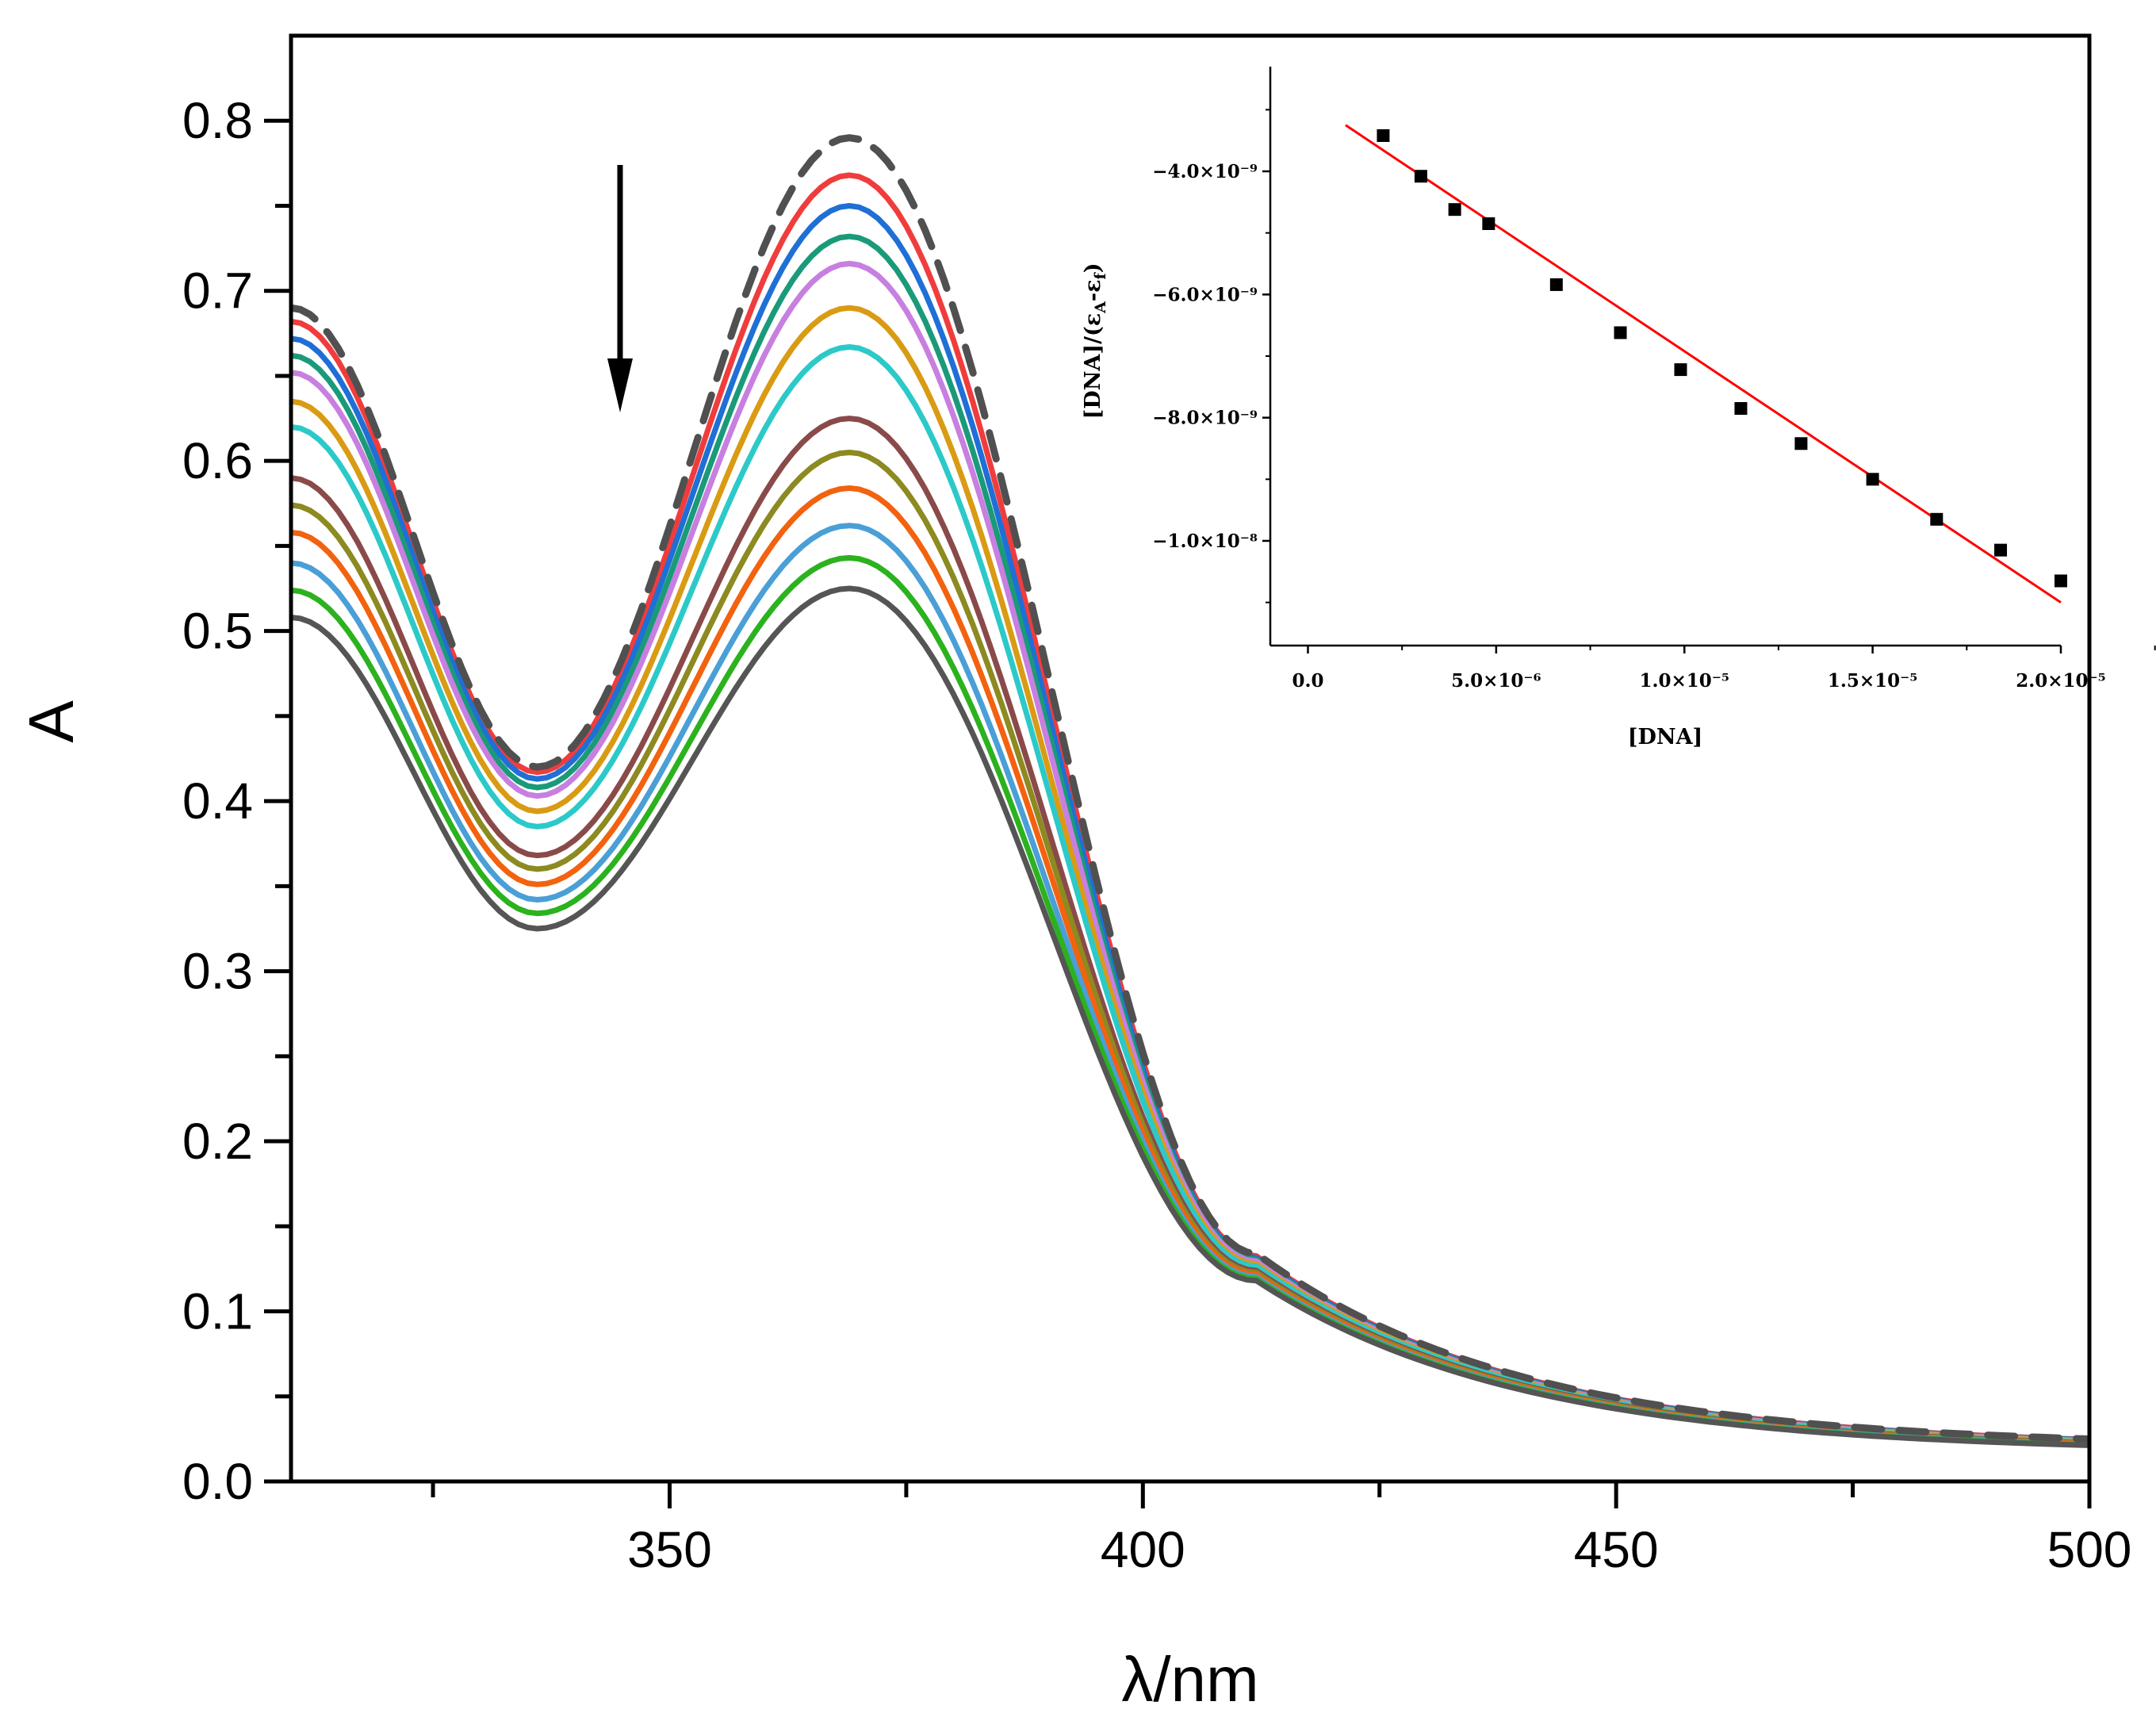 The height and width of the screenshot is (1717, 2156). What do you see at coordinates (1724, 669) in the screenshot?
I see `inset-x-axis: 0.0 5.0×10⁻⁶ 1.0×10⁻⁵ 1.5×10⁻⁵ 2.0×10⁻⁵` at bounding box center [1724, 669].